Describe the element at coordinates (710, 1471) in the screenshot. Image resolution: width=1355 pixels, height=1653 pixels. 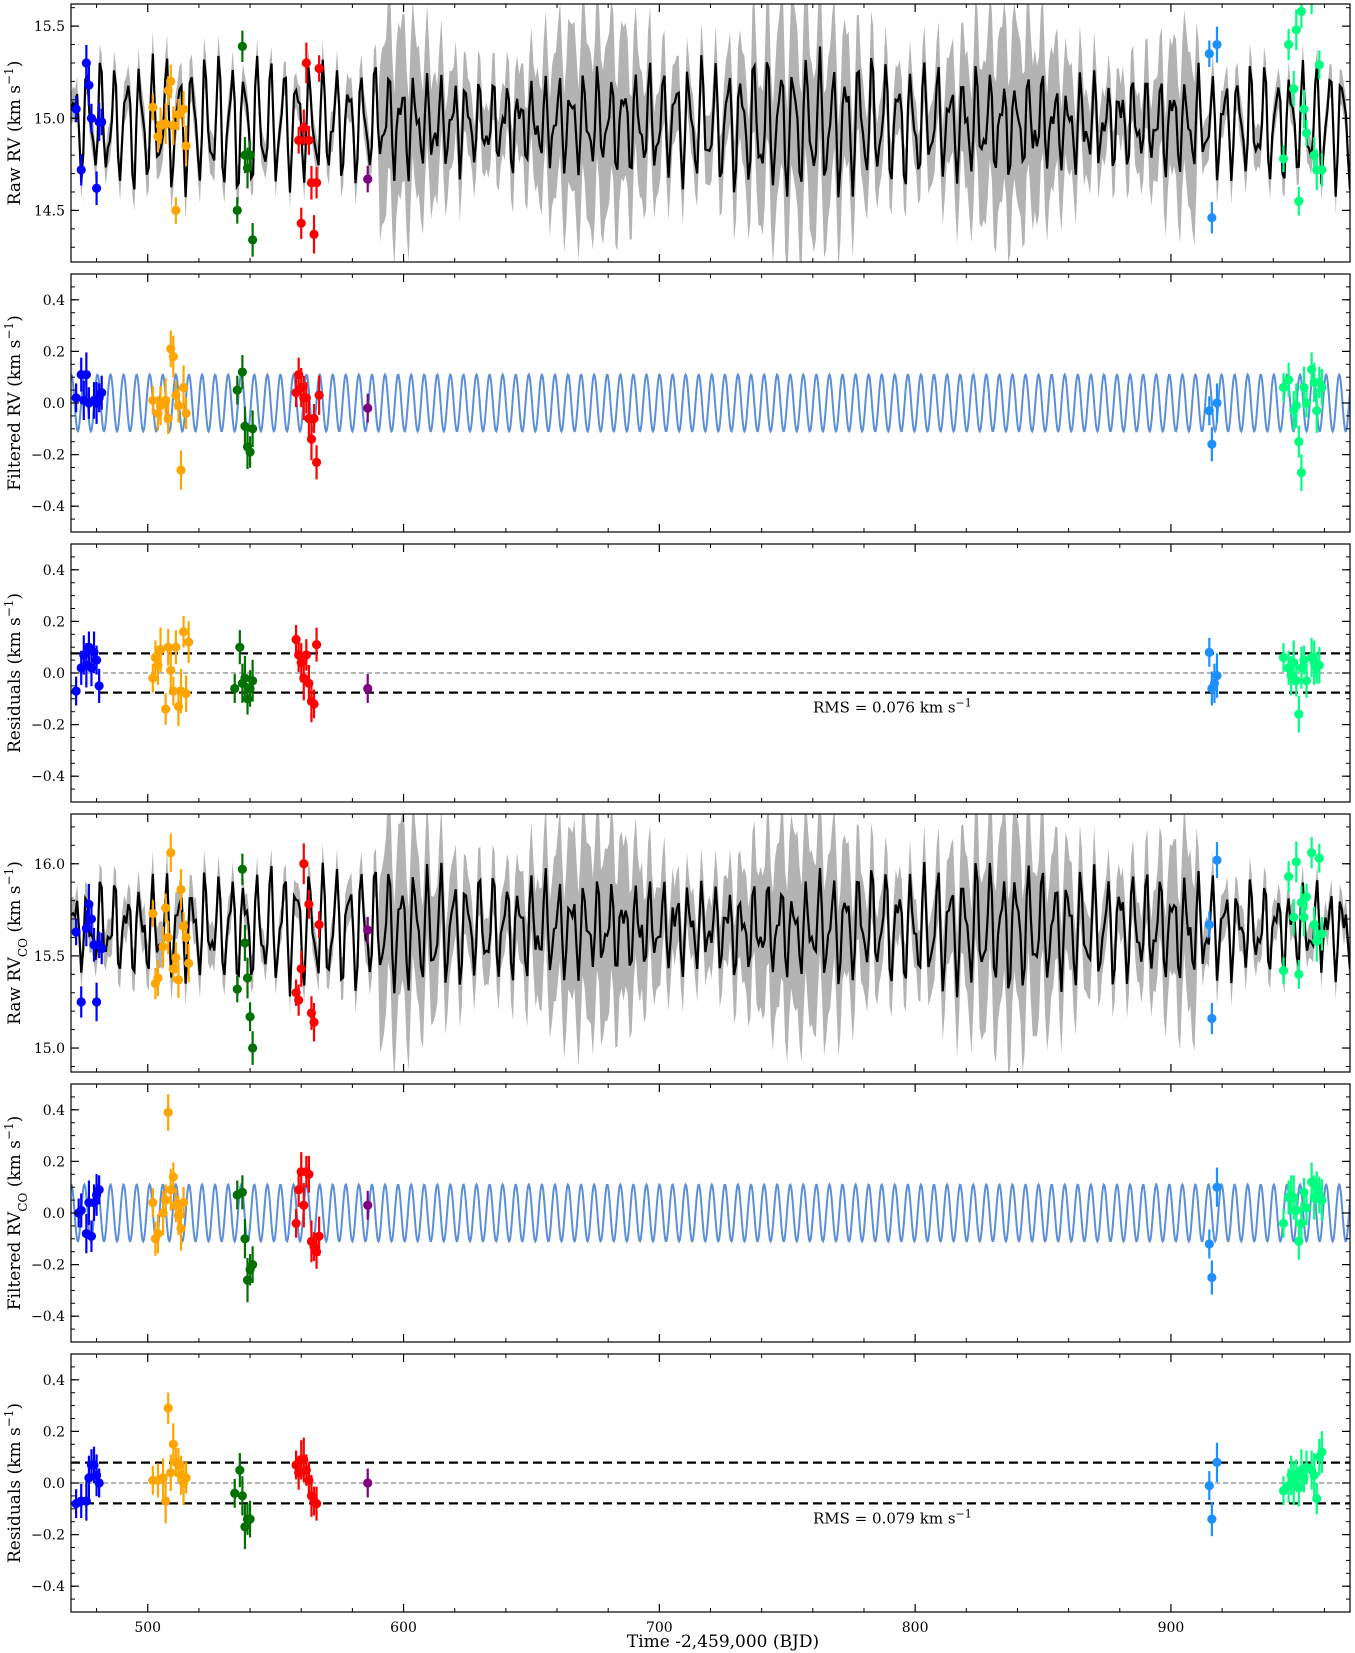
I see `plot-area` at that location.